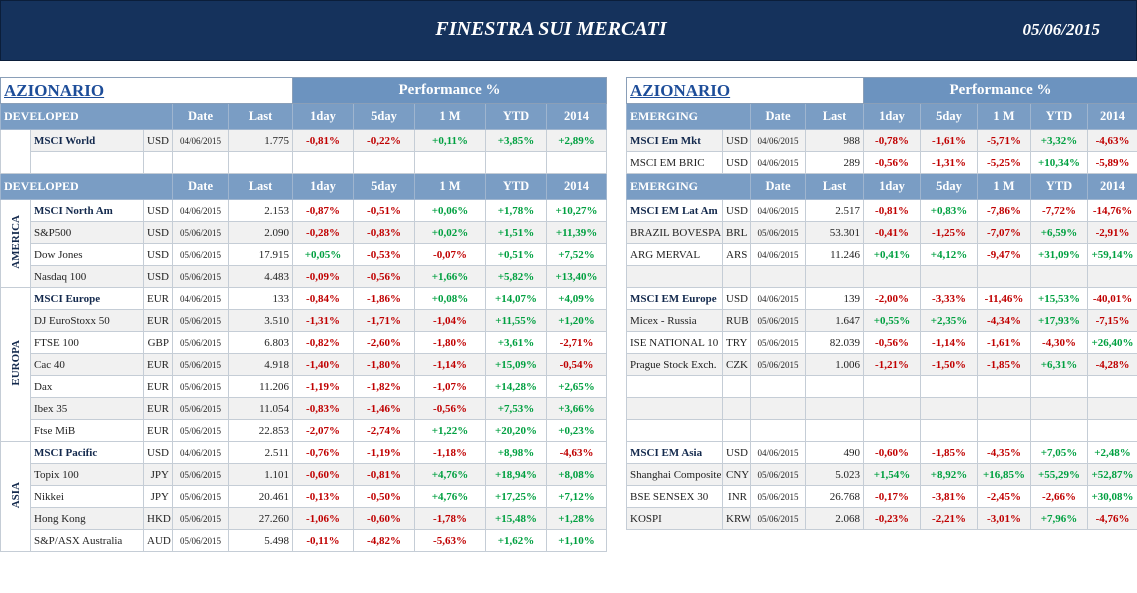 This screenshot has height=593, width=1137. Describe the element at coordinates (881, 186) in the screenshot. I see `subheader-row: EMERGING Date Last 1day 5day 1 M YTD 2014` at that location.